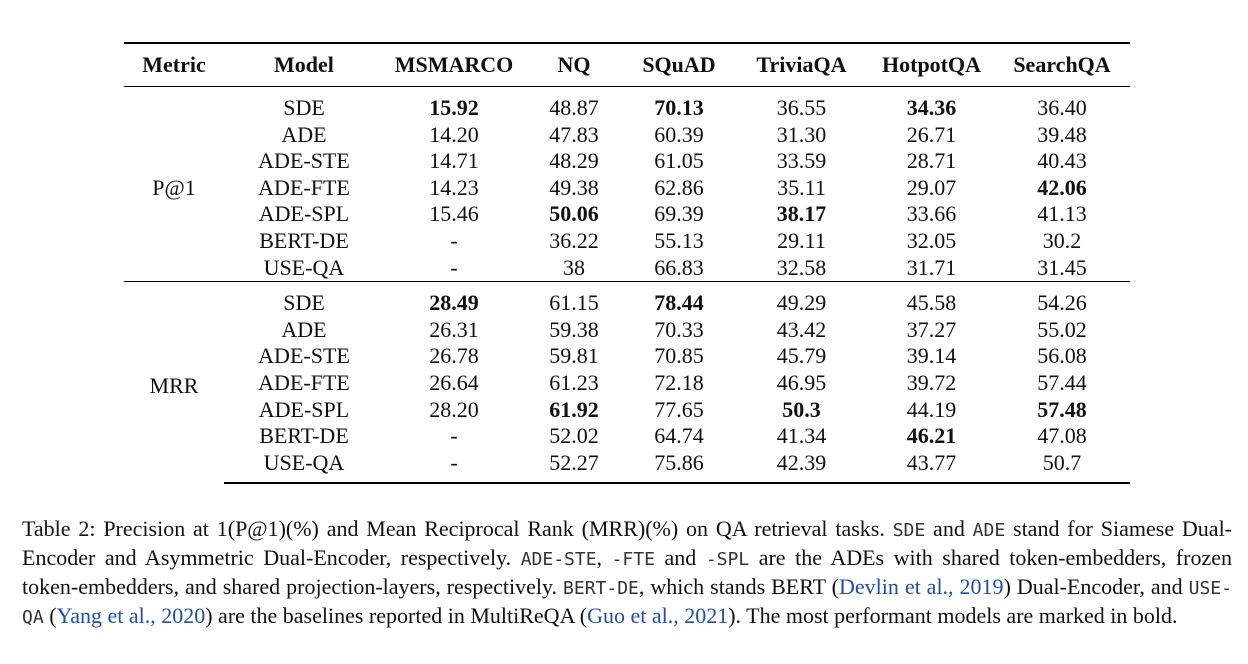  Describe the element at coordinates (931, 299) in the screenshot. I see `value-cell: 45.58` at that location.